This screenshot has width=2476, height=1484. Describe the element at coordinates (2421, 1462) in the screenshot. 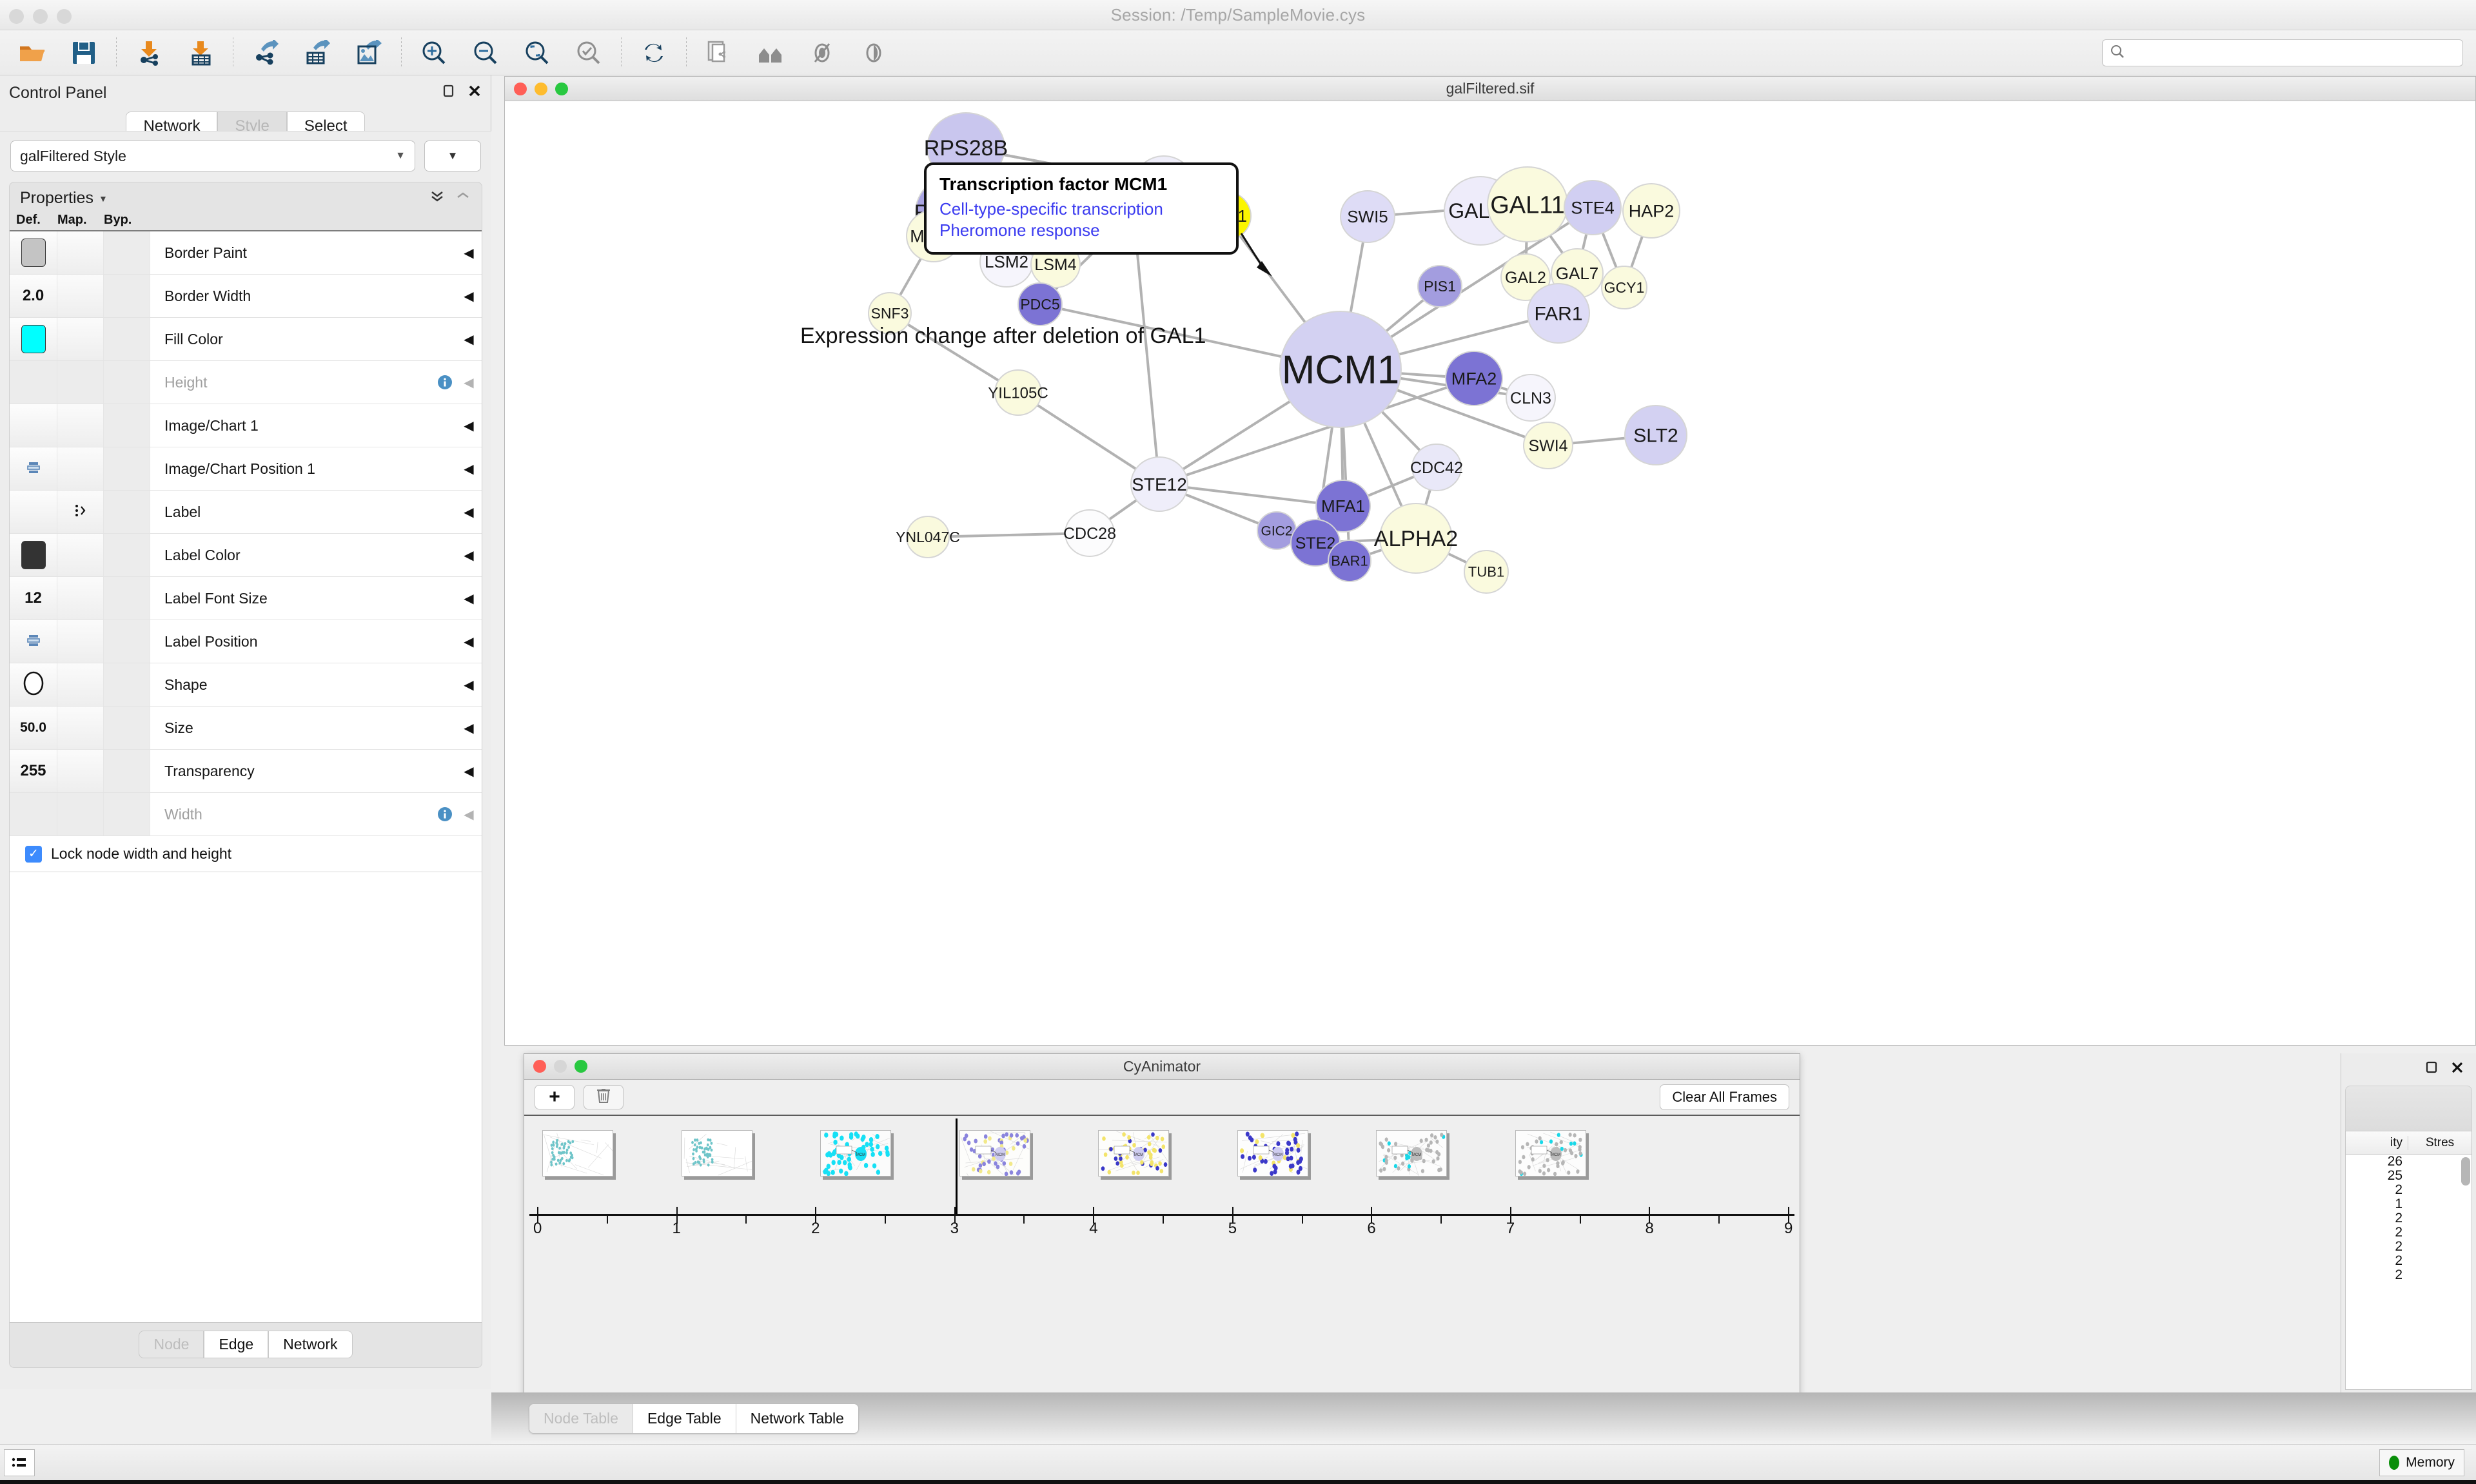

I see `memory-status-button: Memory` at that location.